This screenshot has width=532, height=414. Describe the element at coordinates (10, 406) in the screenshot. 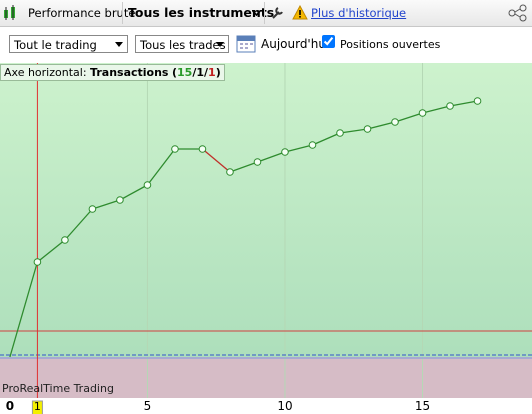

I see `x-tick-label: 0` at that location.